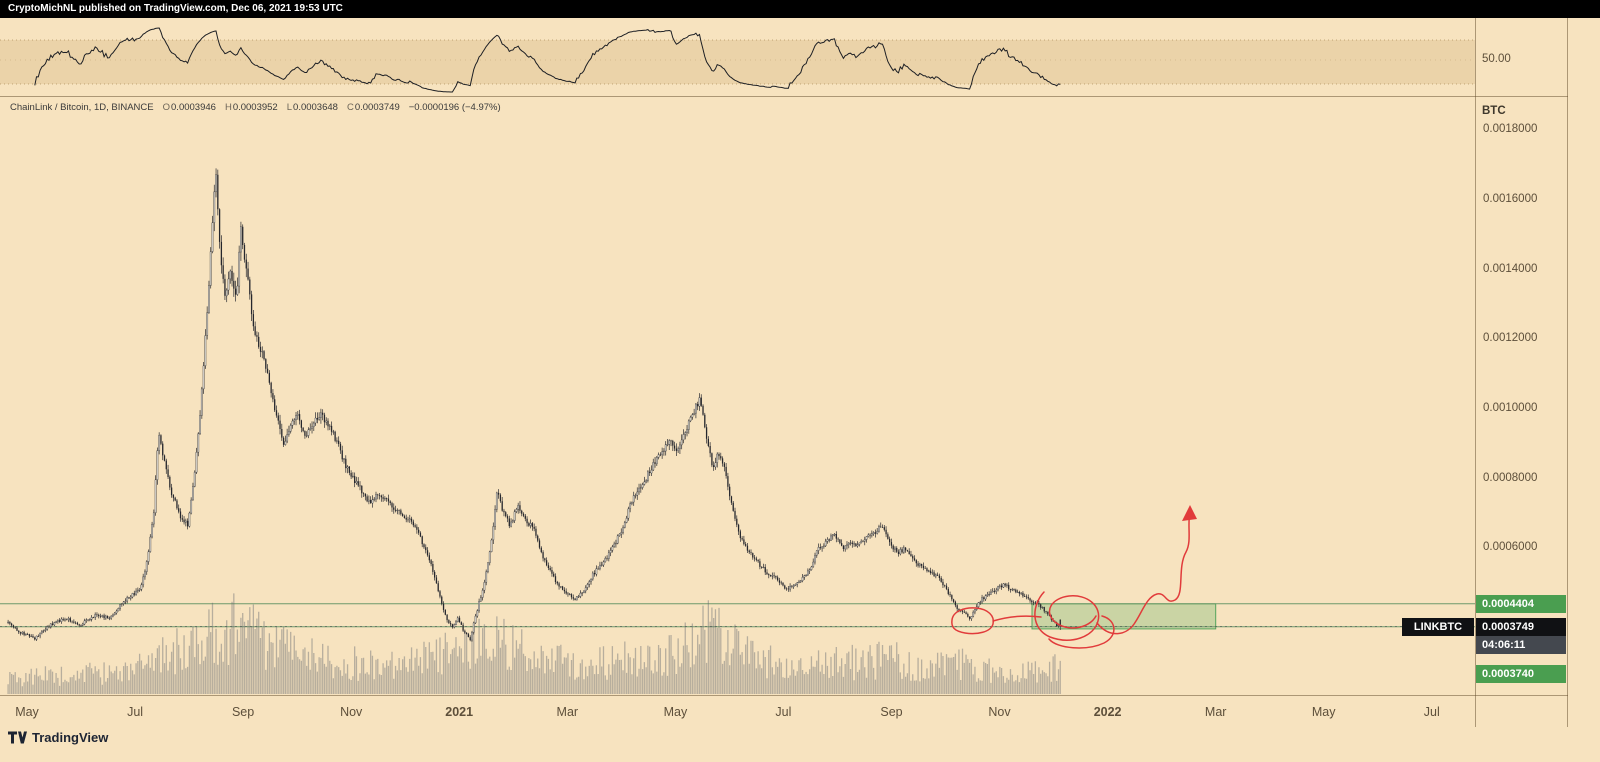  What do you see at coordinates (1438, 626) in the screenshot?
I see `symbol-price-tag: LINKBTC` at bounding box center [1438, 626].